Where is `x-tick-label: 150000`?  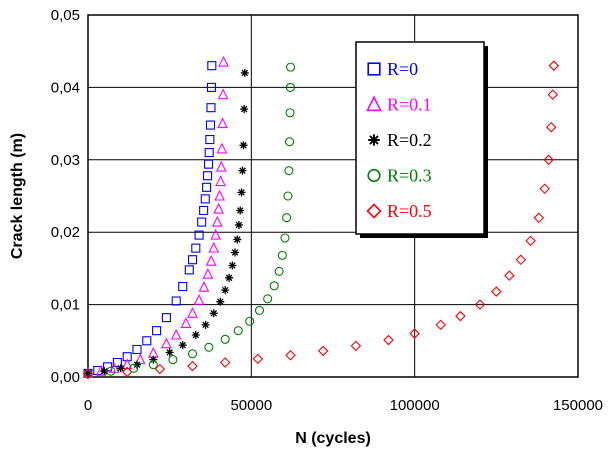 x-tick-label: 150000 is located at coordinates (578, 405).